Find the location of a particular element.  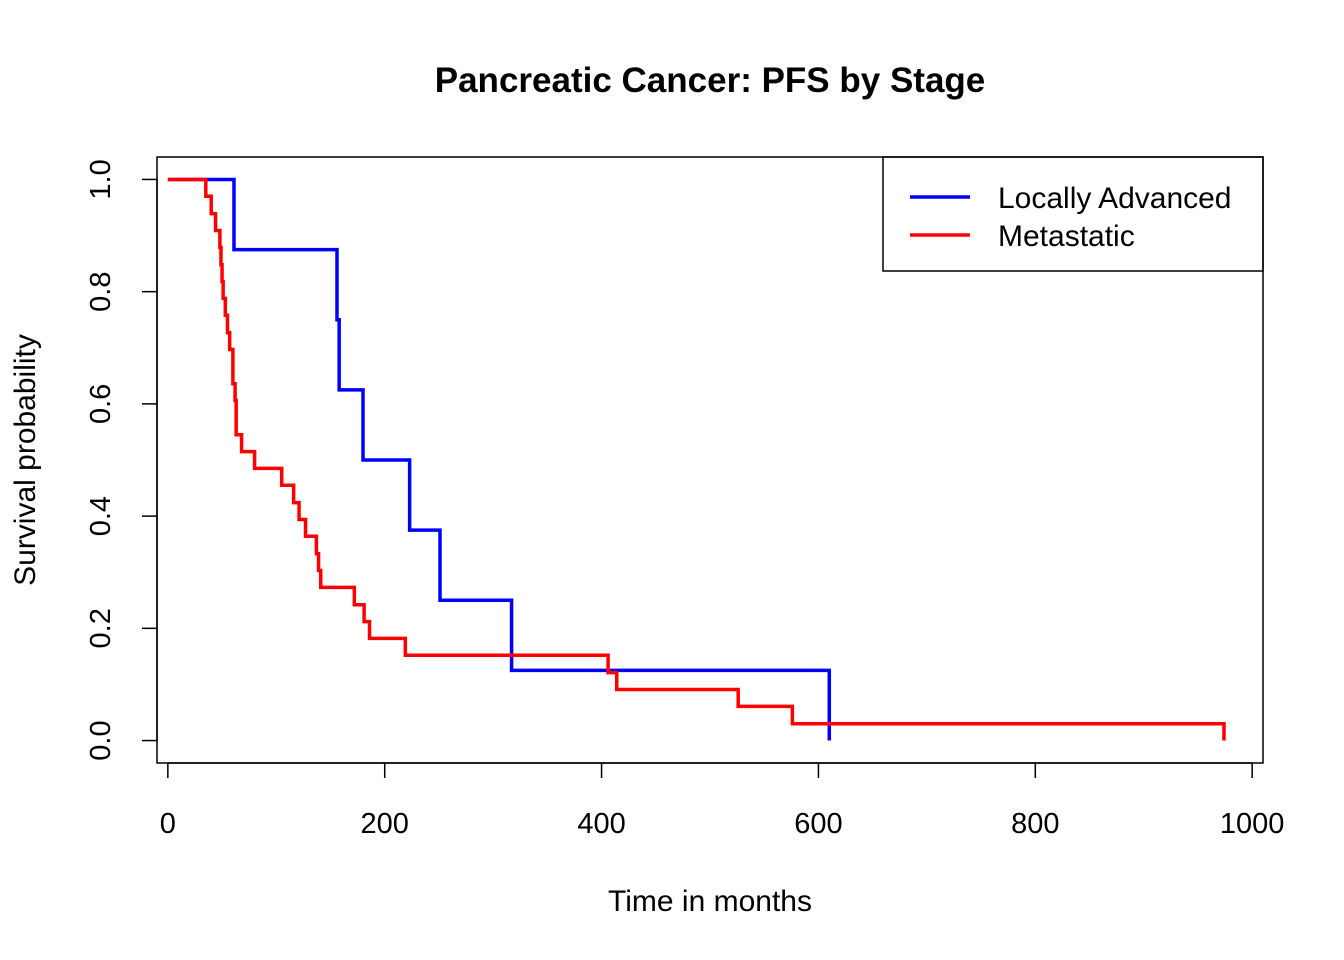

y-axis: 0.0 0.2 0.4 0.6 0.8 1.0 is located at coordinates (121, 460).